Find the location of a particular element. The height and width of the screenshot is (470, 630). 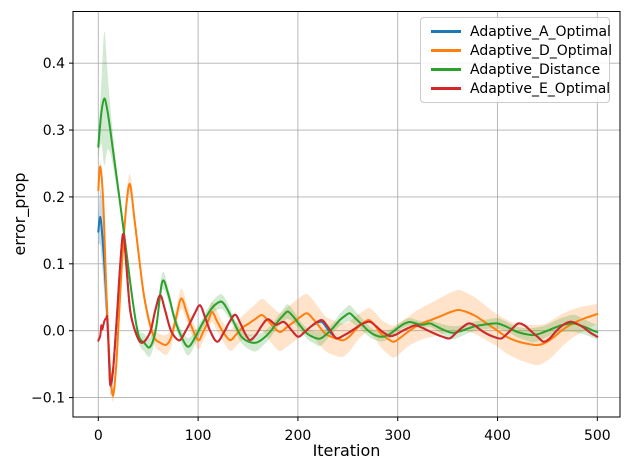

legend-item: Adaptive_A_Optimal is located at coordinates (516, 31).